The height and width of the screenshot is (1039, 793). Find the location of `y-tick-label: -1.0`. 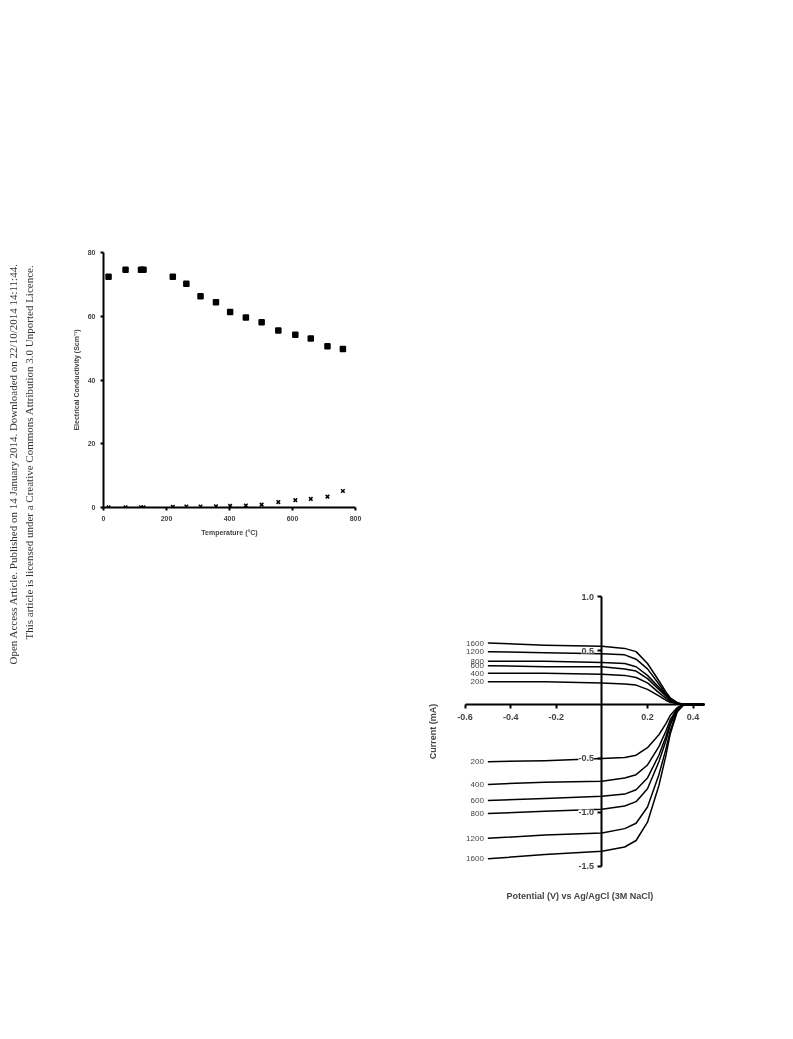

y-tick-label: -1.0 is located at coordinates (586, 812).